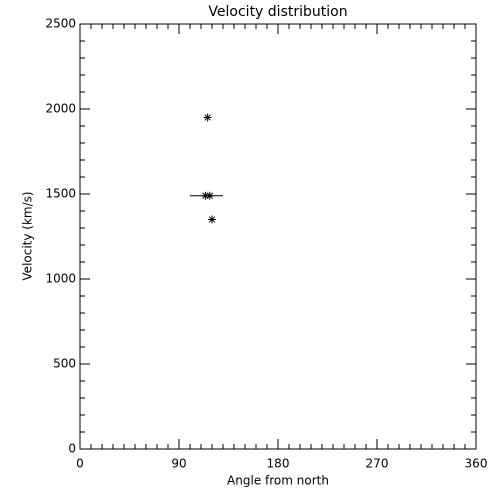 Image resolution: width=500 pixels, height=500 pixels. I want to click on y-tick-label: 1000, so click(60, 279).